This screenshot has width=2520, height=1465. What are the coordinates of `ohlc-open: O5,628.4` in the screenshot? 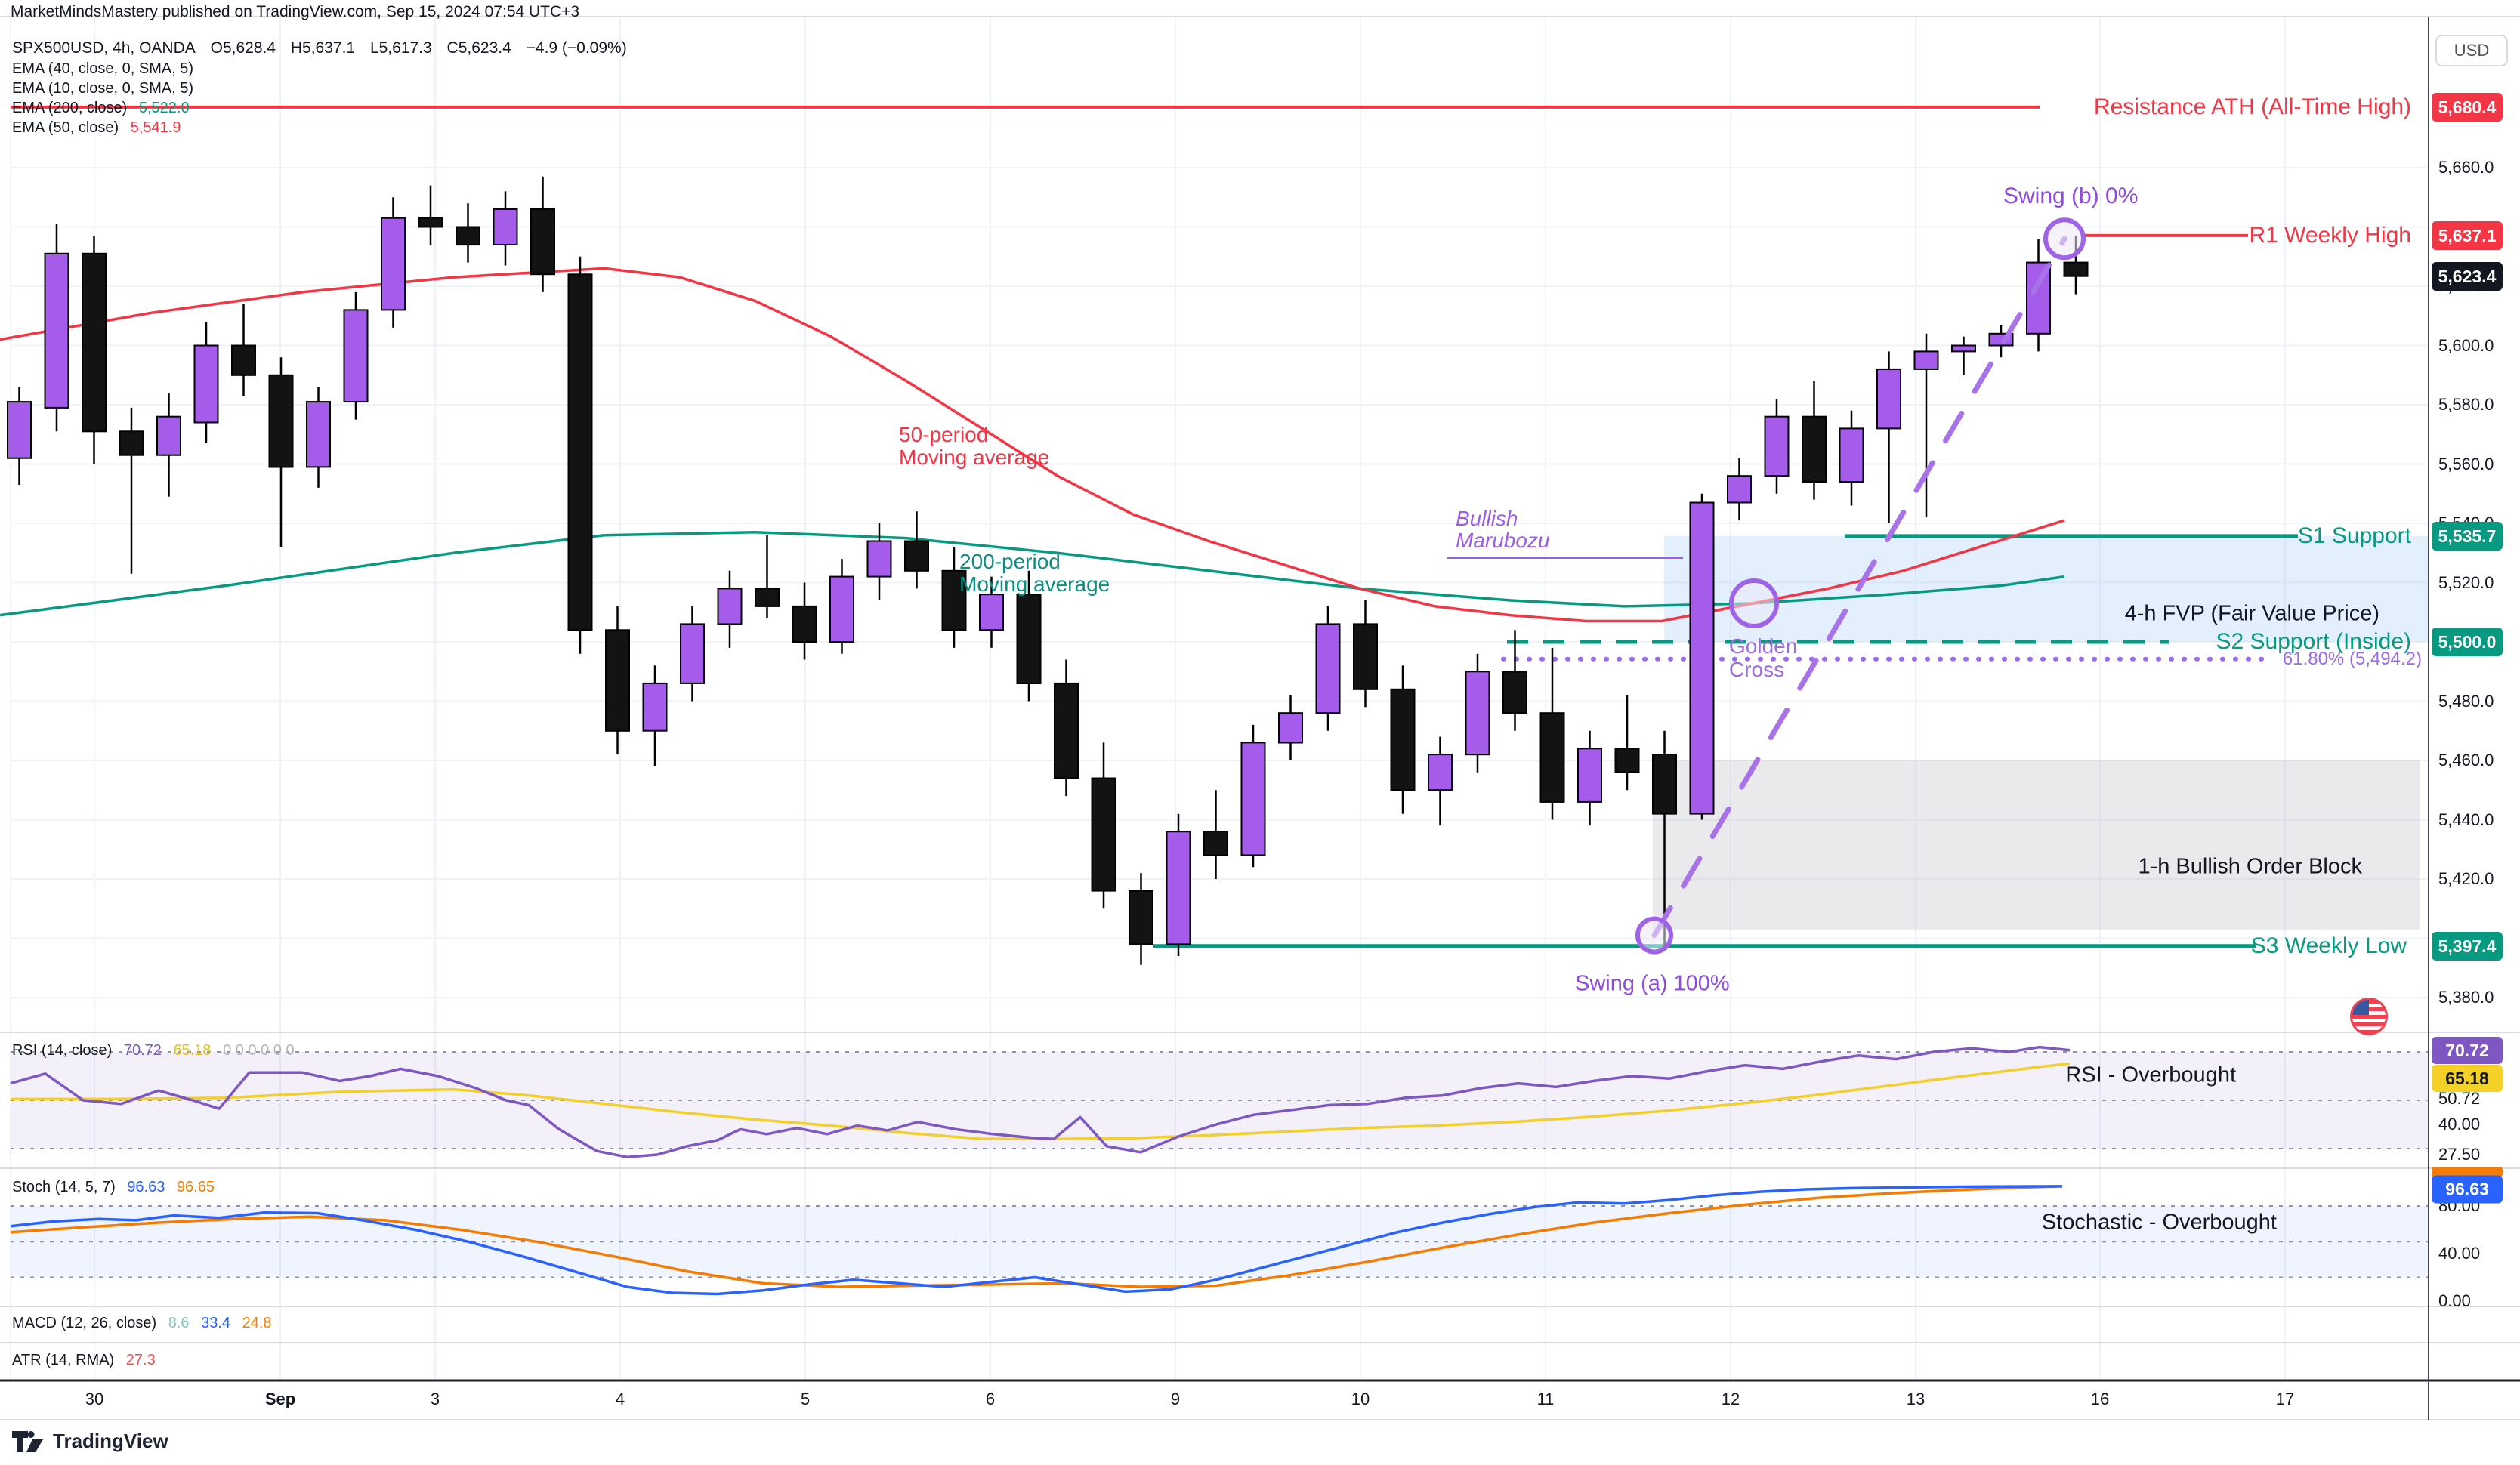 It's located at (243, 48).